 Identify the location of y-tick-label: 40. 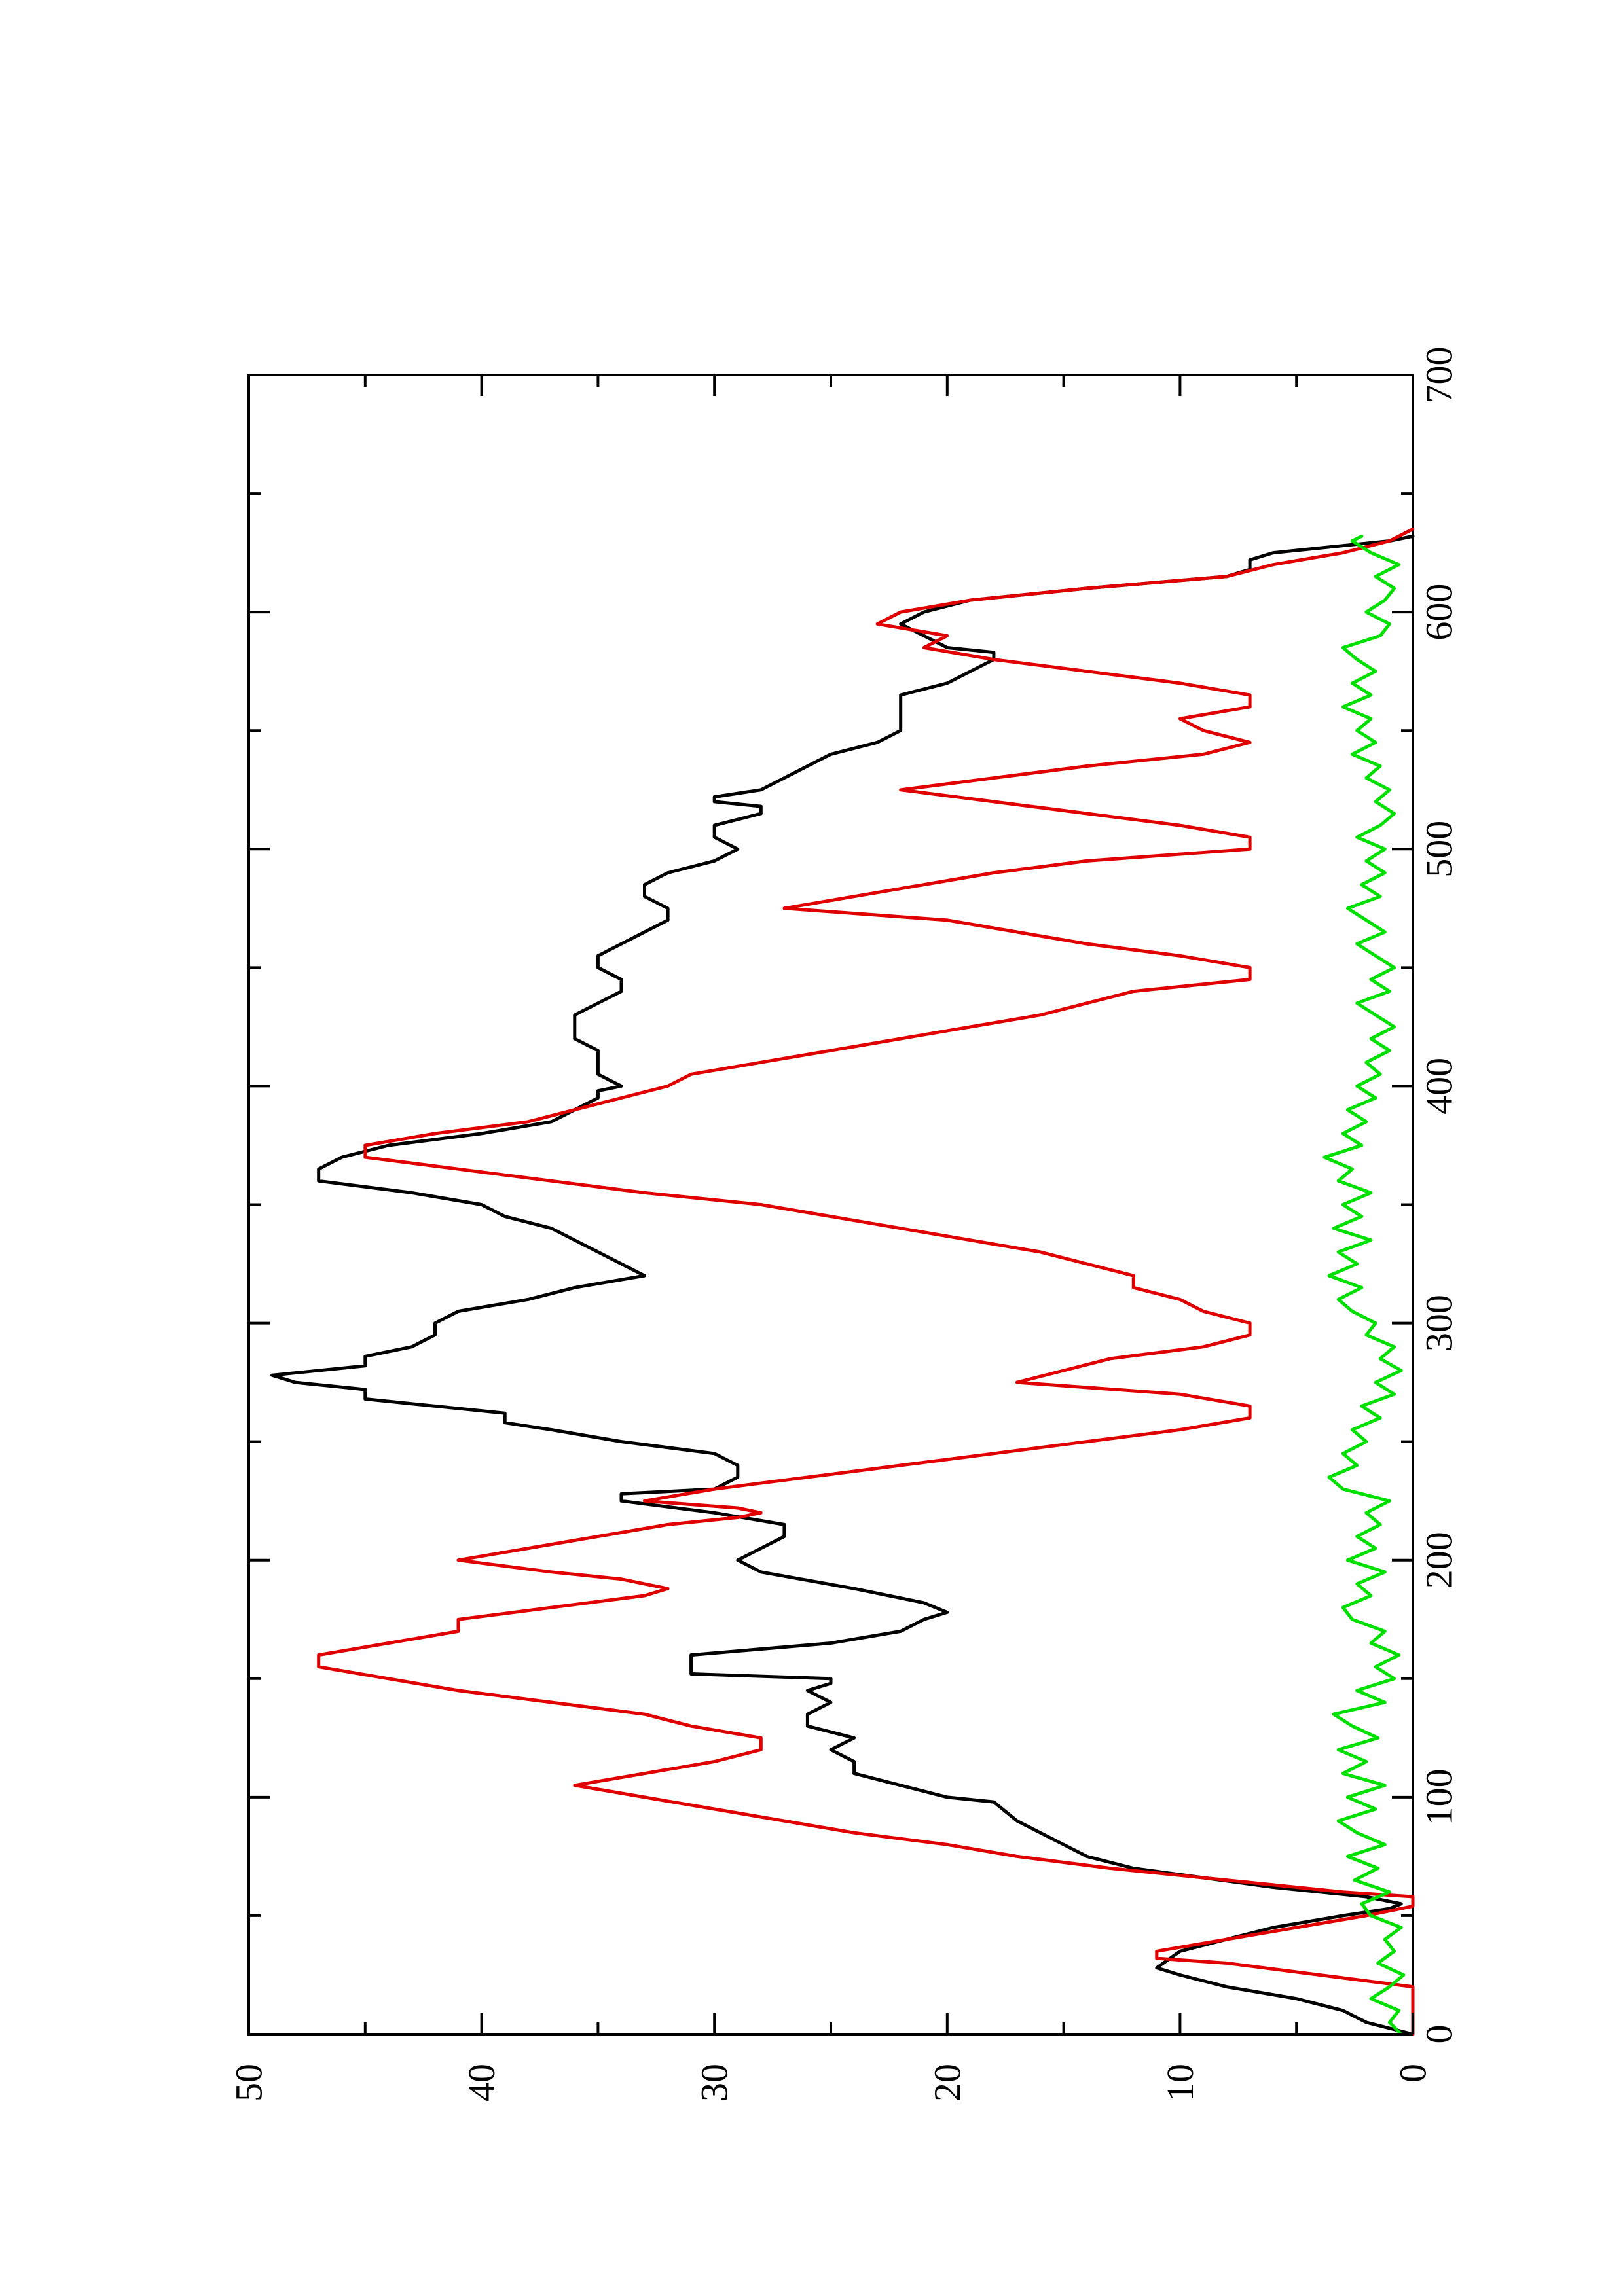
(481, 2083).